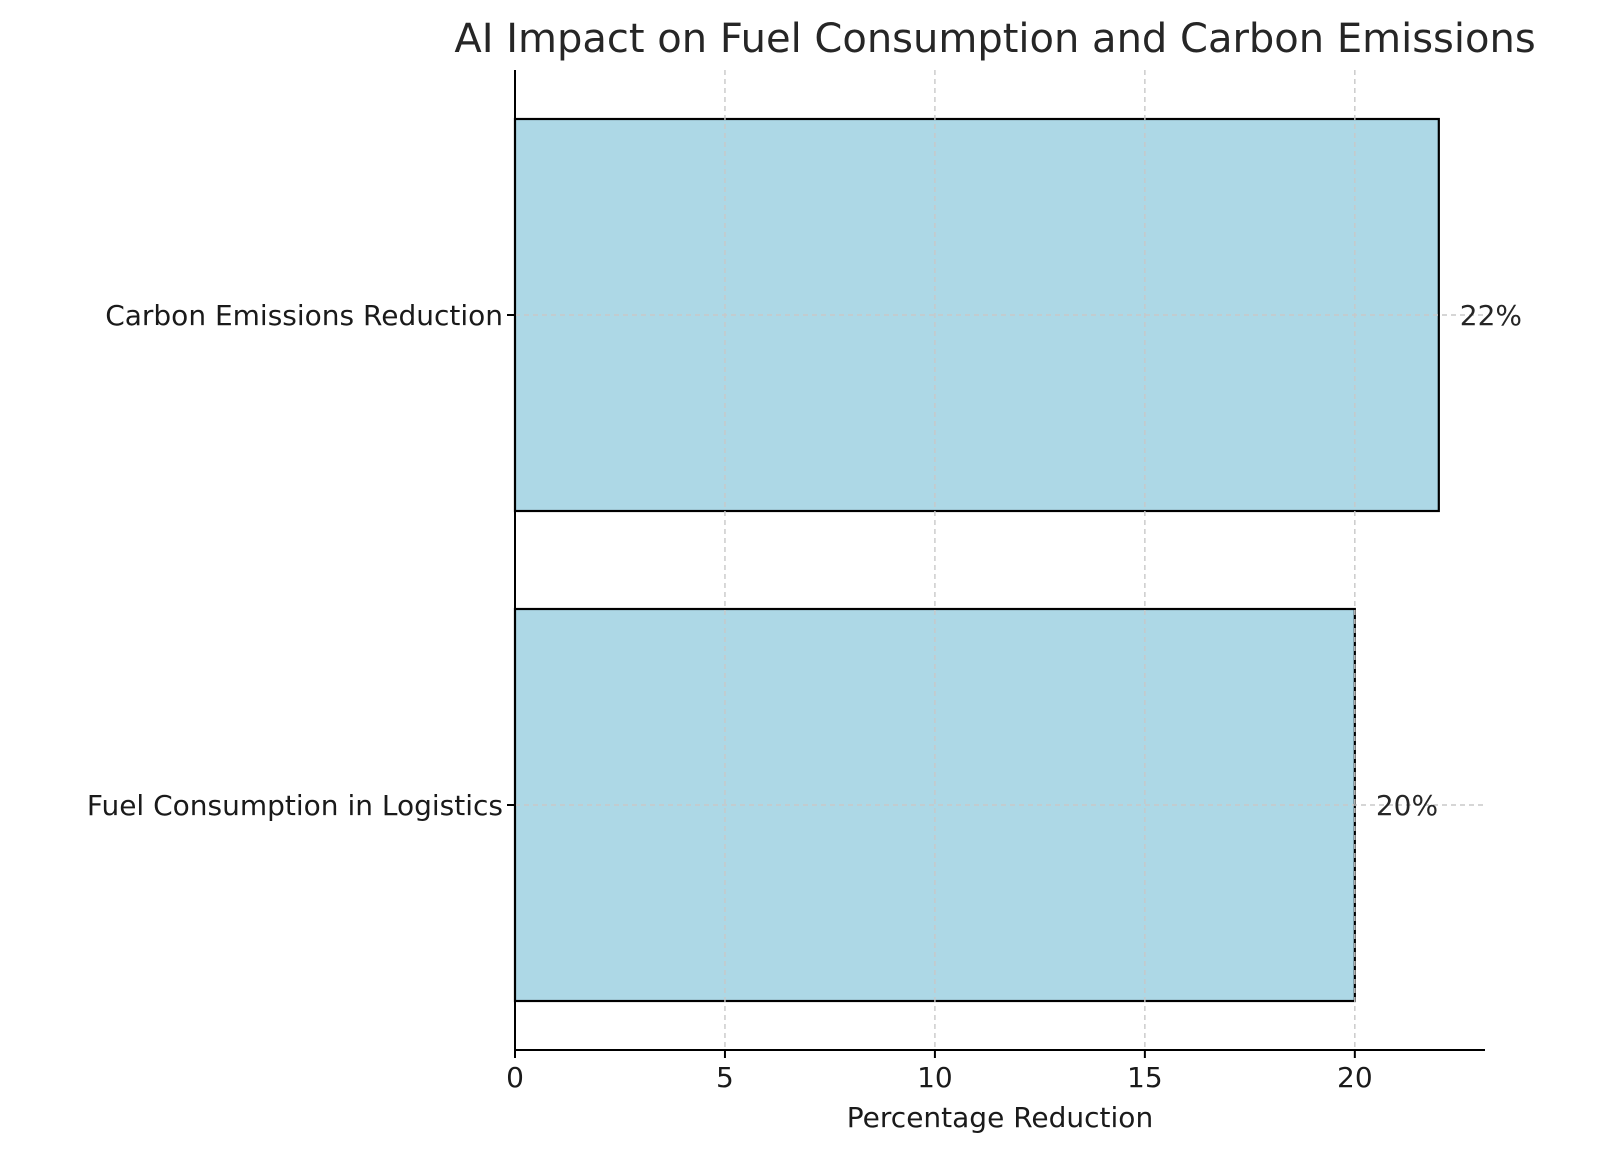 This screenshot has height=1150, width=1600. I want to click on x-tick-label: 20, so click(1355, 1077).